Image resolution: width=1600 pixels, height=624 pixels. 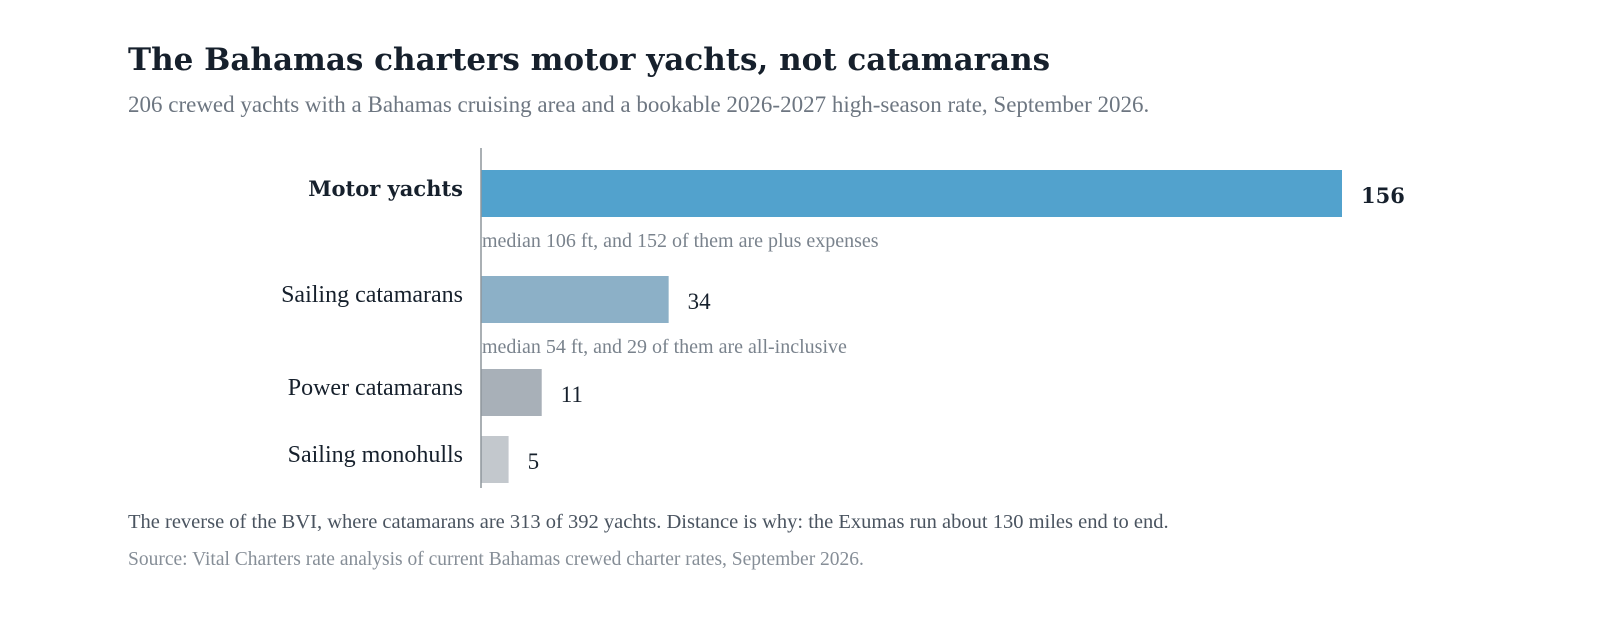 I want to click on category-label-sailing-catamarans: Sailing catamarans, so click(x=372, y=295).